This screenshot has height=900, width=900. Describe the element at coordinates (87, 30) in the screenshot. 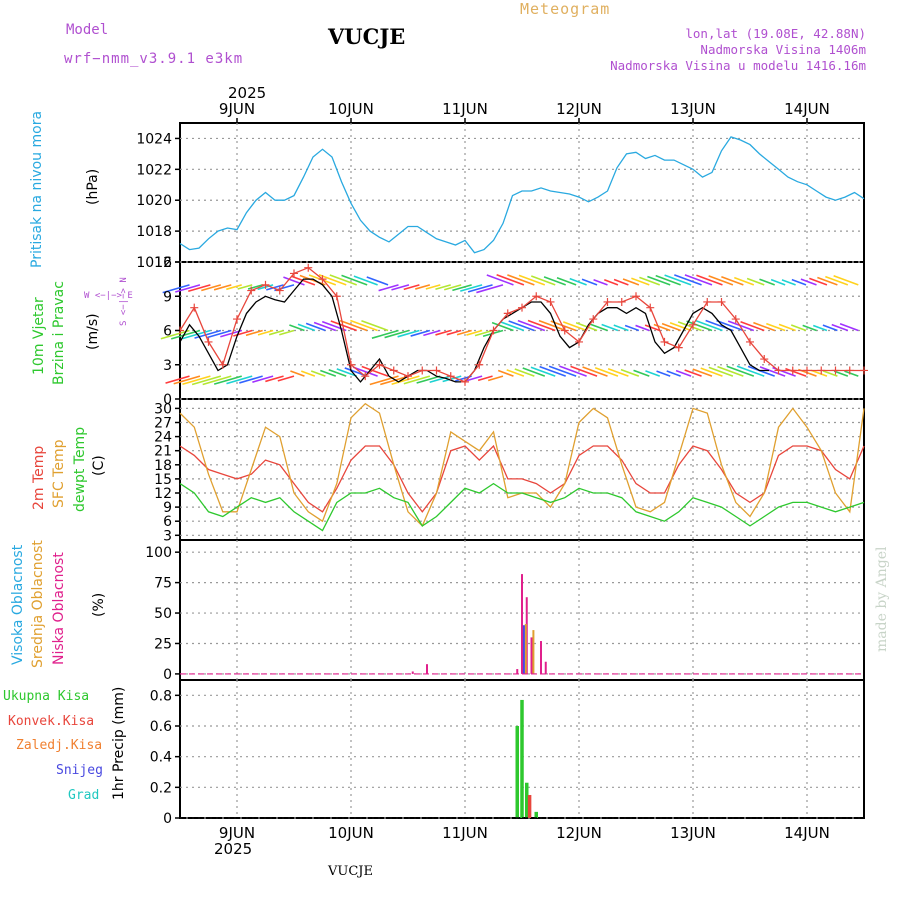

I see `model-label: Model` at that location.